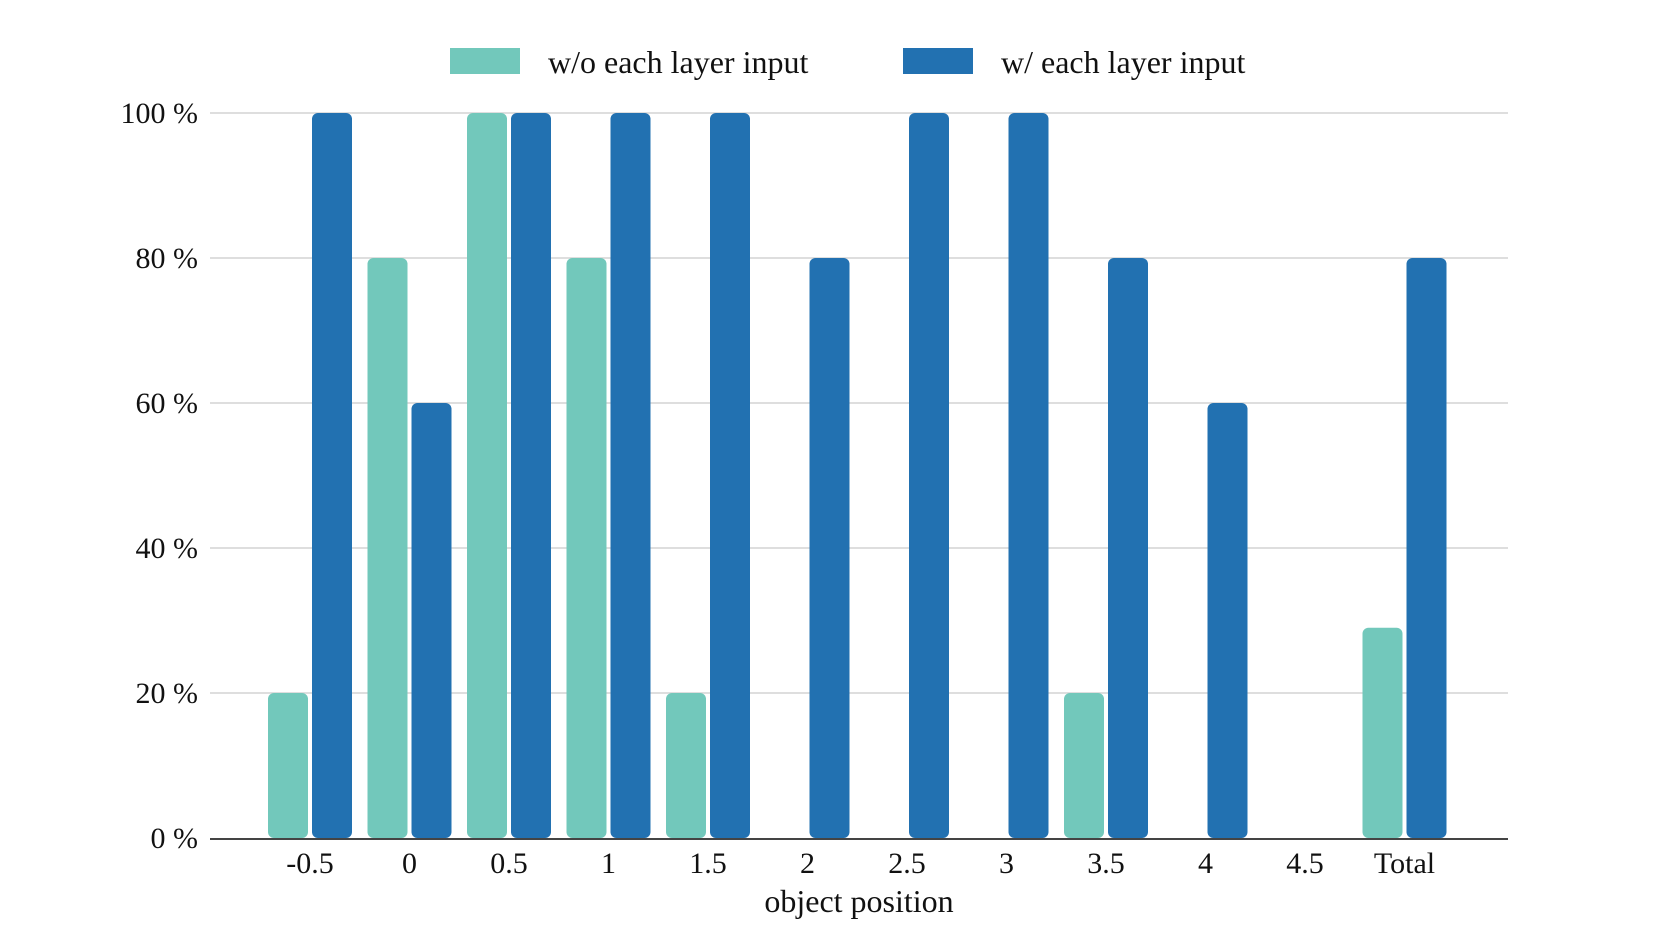 The width and height of the screenshot is (1661, 934). Describe the element at coordinates (608, 863) in the screenshot. I see `x-tick-label: 1` at that location.